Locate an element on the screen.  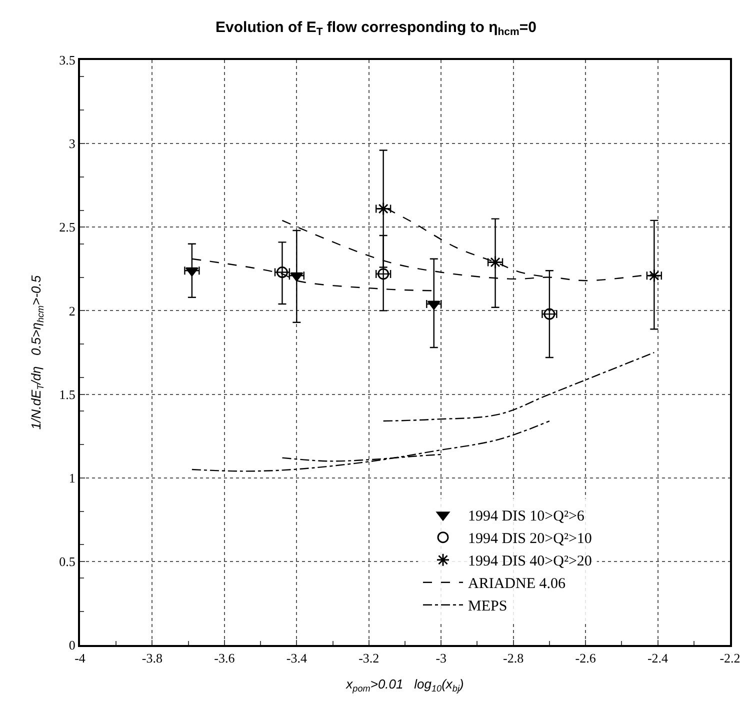
x-tick-label: -2.6 is located at coordinates (585, 658).